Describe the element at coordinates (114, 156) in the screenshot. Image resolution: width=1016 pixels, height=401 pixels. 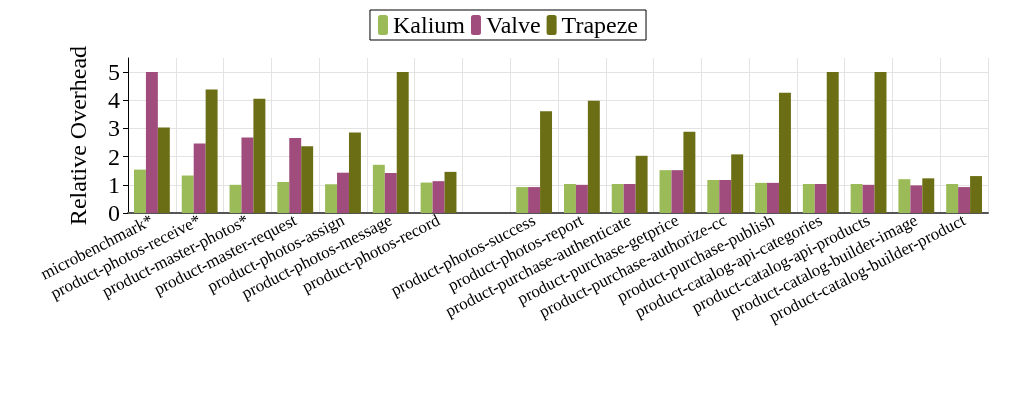
I see `y-tick-label: 2` at that location.